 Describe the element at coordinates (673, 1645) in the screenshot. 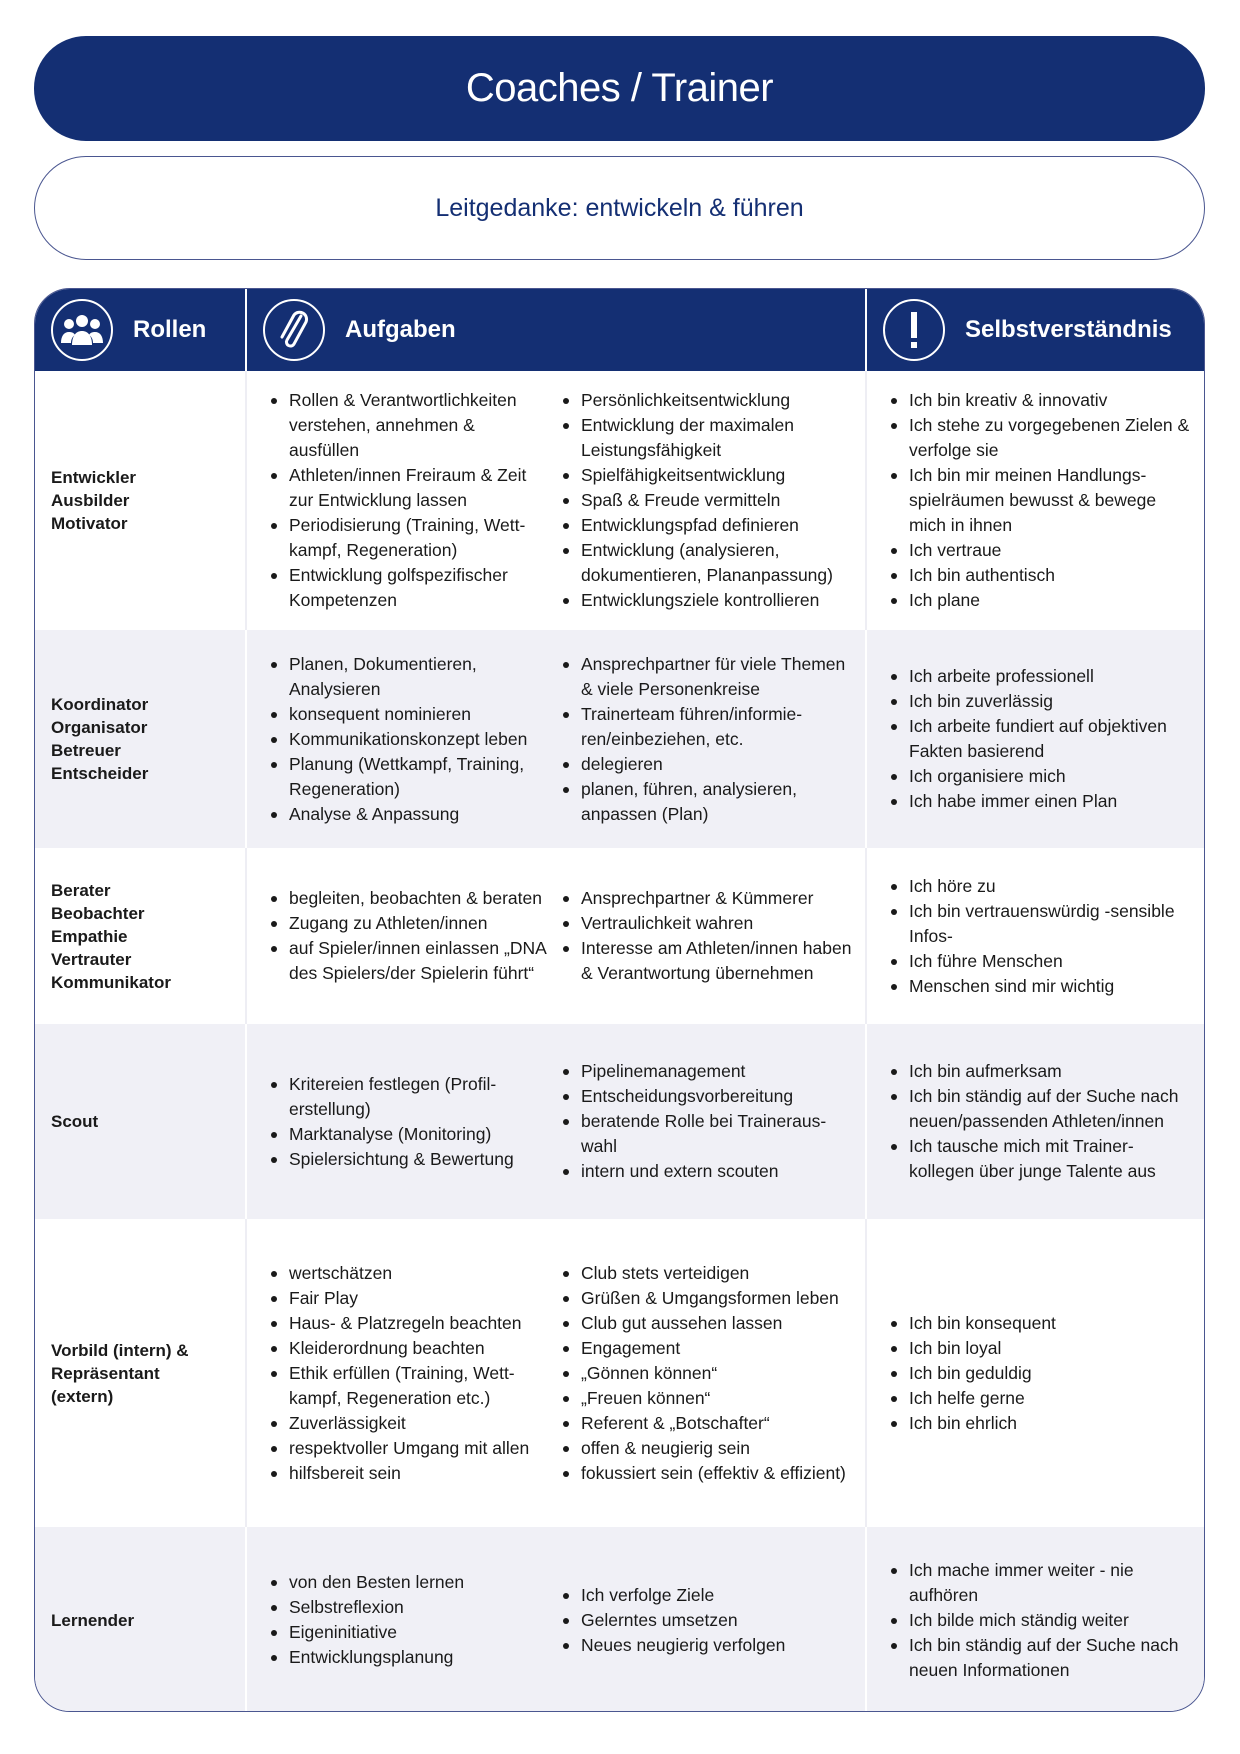

I see `list-item: Neues neugierig verfolgen` at that location.